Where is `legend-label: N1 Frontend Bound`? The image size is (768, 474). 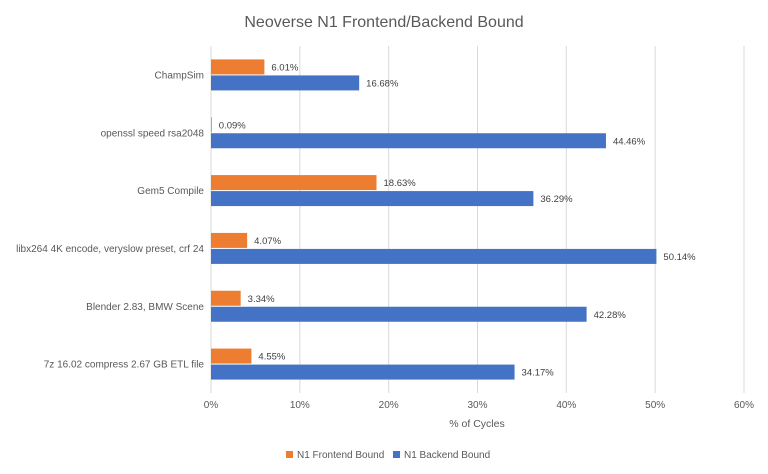 legend-label: N1 Frontend Bound is located at coordinates (340, 455).